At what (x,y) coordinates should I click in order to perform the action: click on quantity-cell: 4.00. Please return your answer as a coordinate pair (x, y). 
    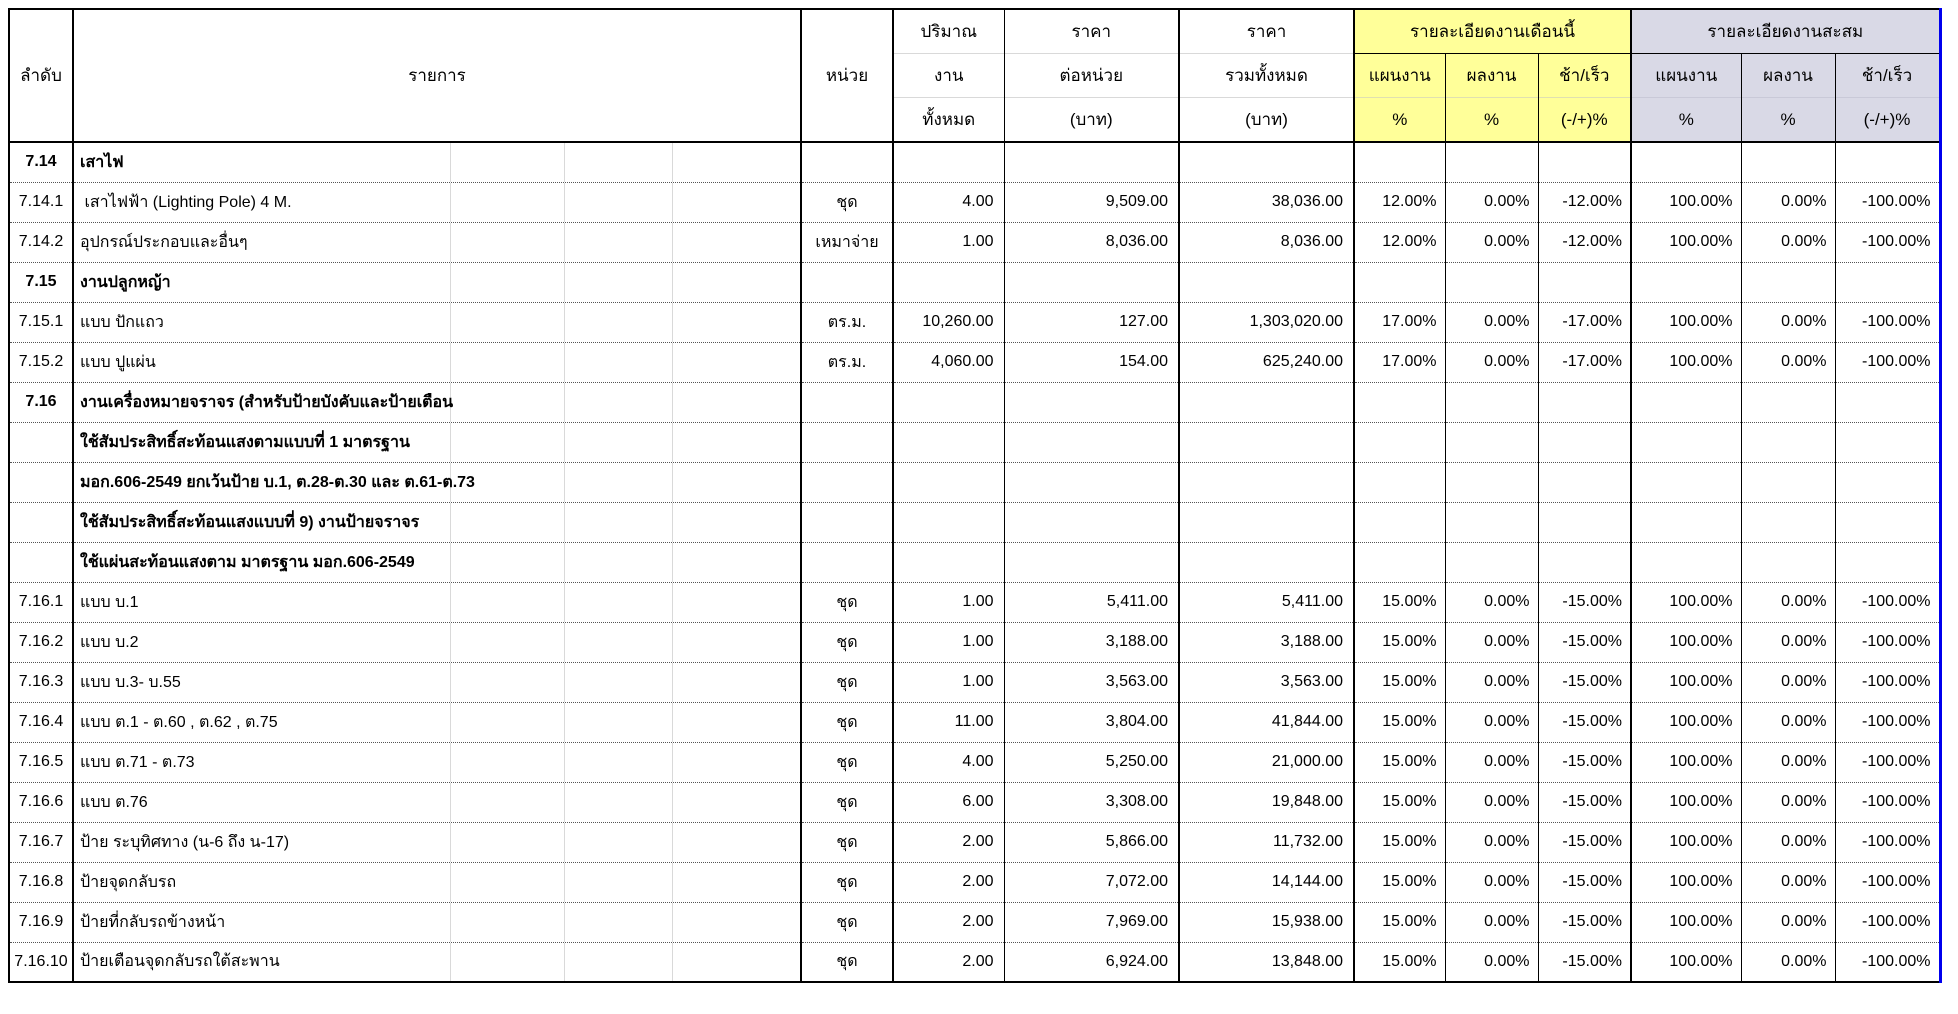
    Looking at the image, I should click on (948, 201).